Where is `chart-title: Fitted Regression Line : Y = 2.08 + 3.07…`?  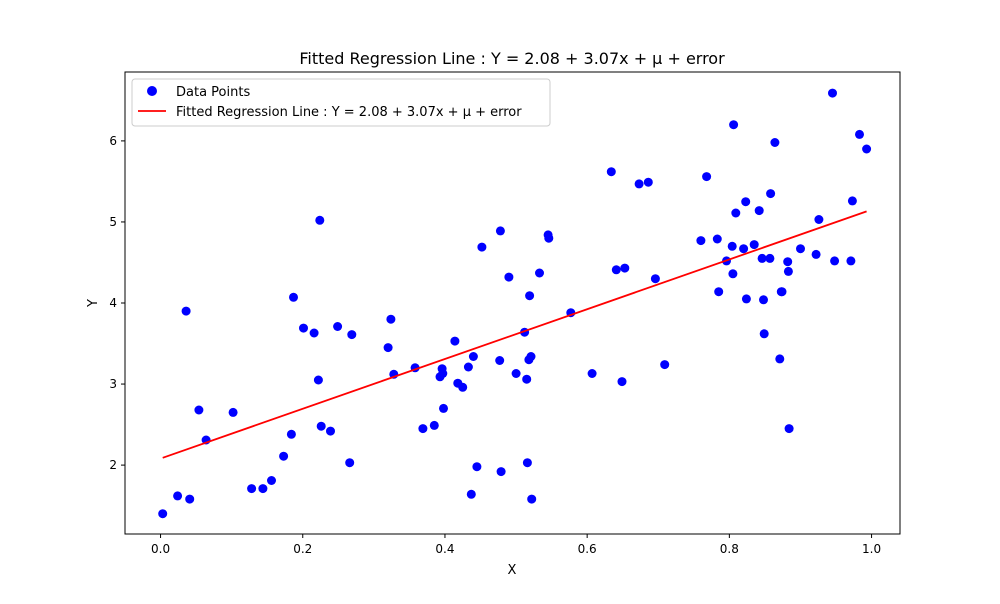
chart-title: Fitted Regression Line : Y = 2.08 + 3.07… is located at coordinates (512, 58).